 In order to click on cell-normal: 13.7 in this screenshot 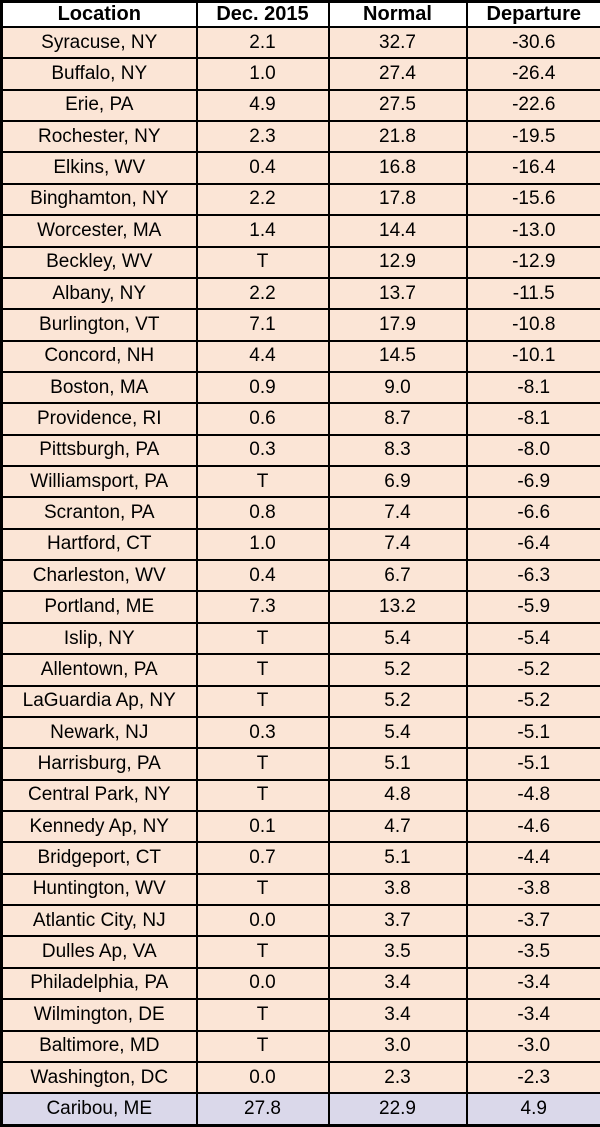, I will do `click(397, 293)`.